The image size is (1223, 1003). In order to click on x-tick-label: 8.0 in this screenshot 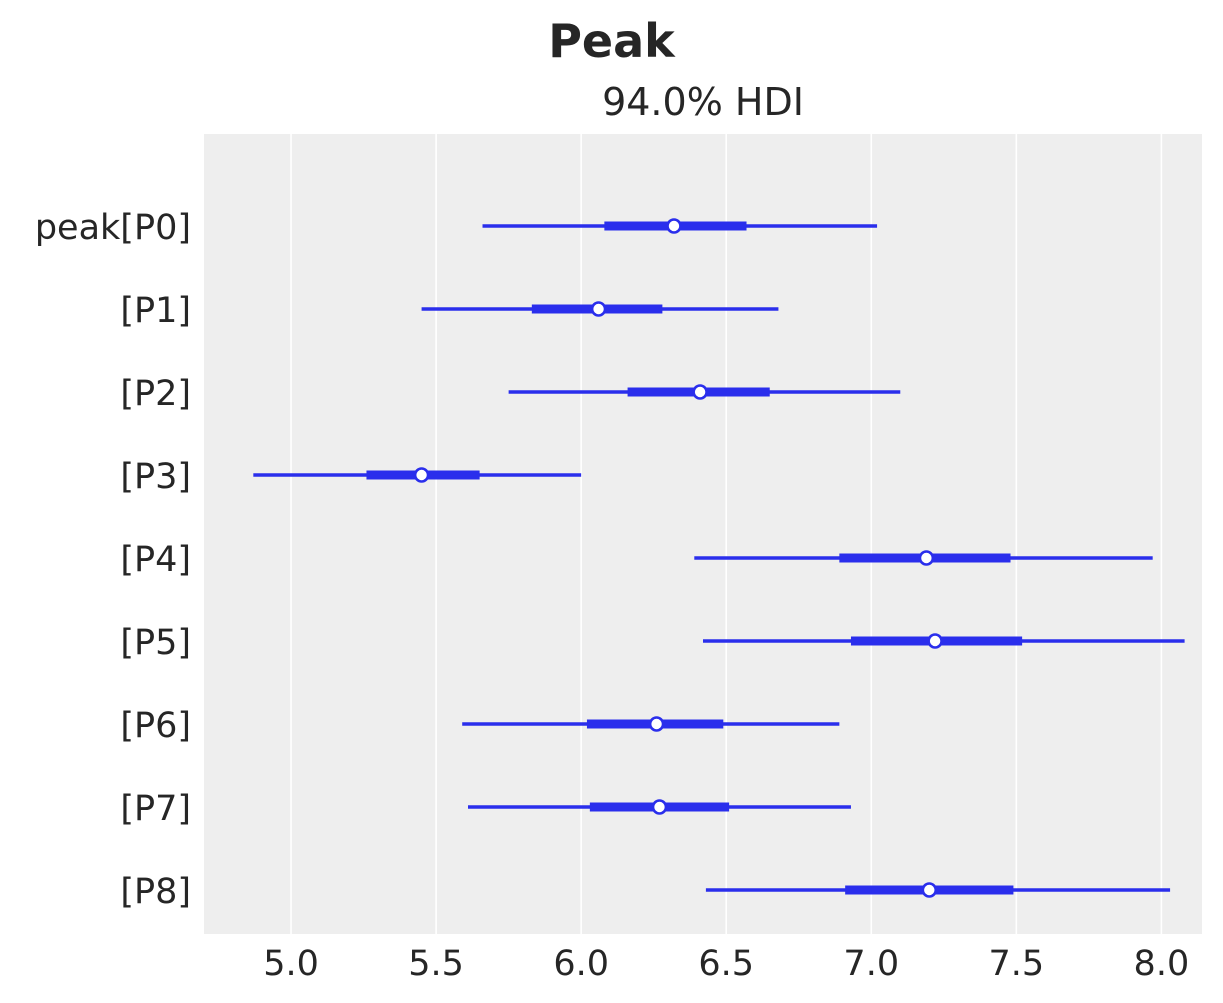, I will do `click(1162, 964)`.